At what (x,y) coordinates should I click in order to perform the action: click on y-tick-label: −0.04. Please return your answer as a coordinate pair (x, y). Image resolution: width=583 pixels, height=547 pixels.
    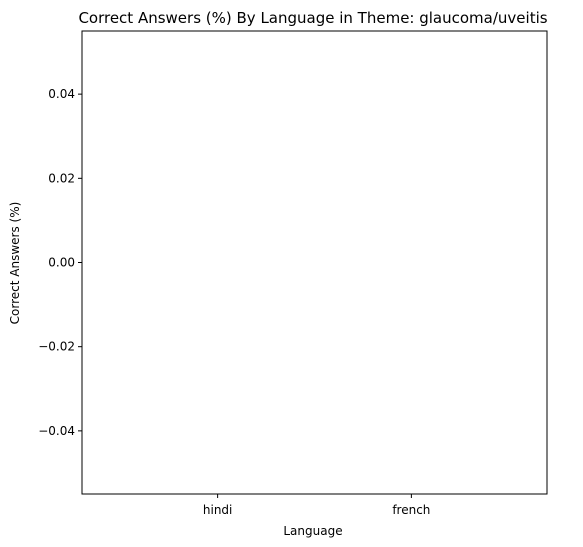
    Looking at the image, I should click on (56, 431).